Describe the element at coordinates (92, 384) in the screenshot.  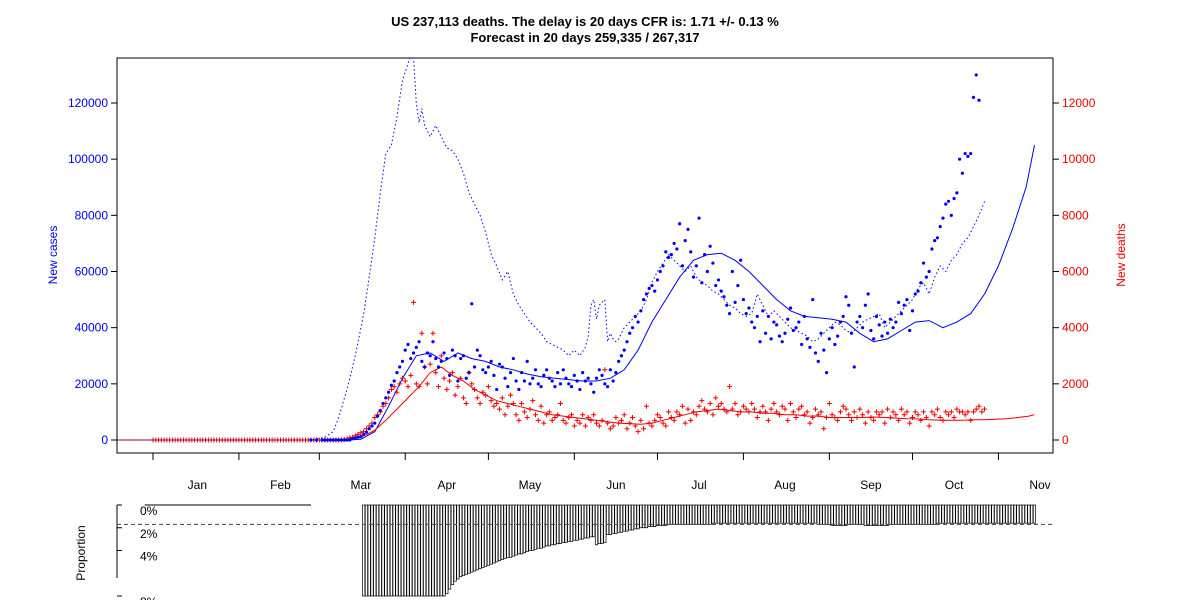
I see `left-y-tick-label: 20000` at that location.